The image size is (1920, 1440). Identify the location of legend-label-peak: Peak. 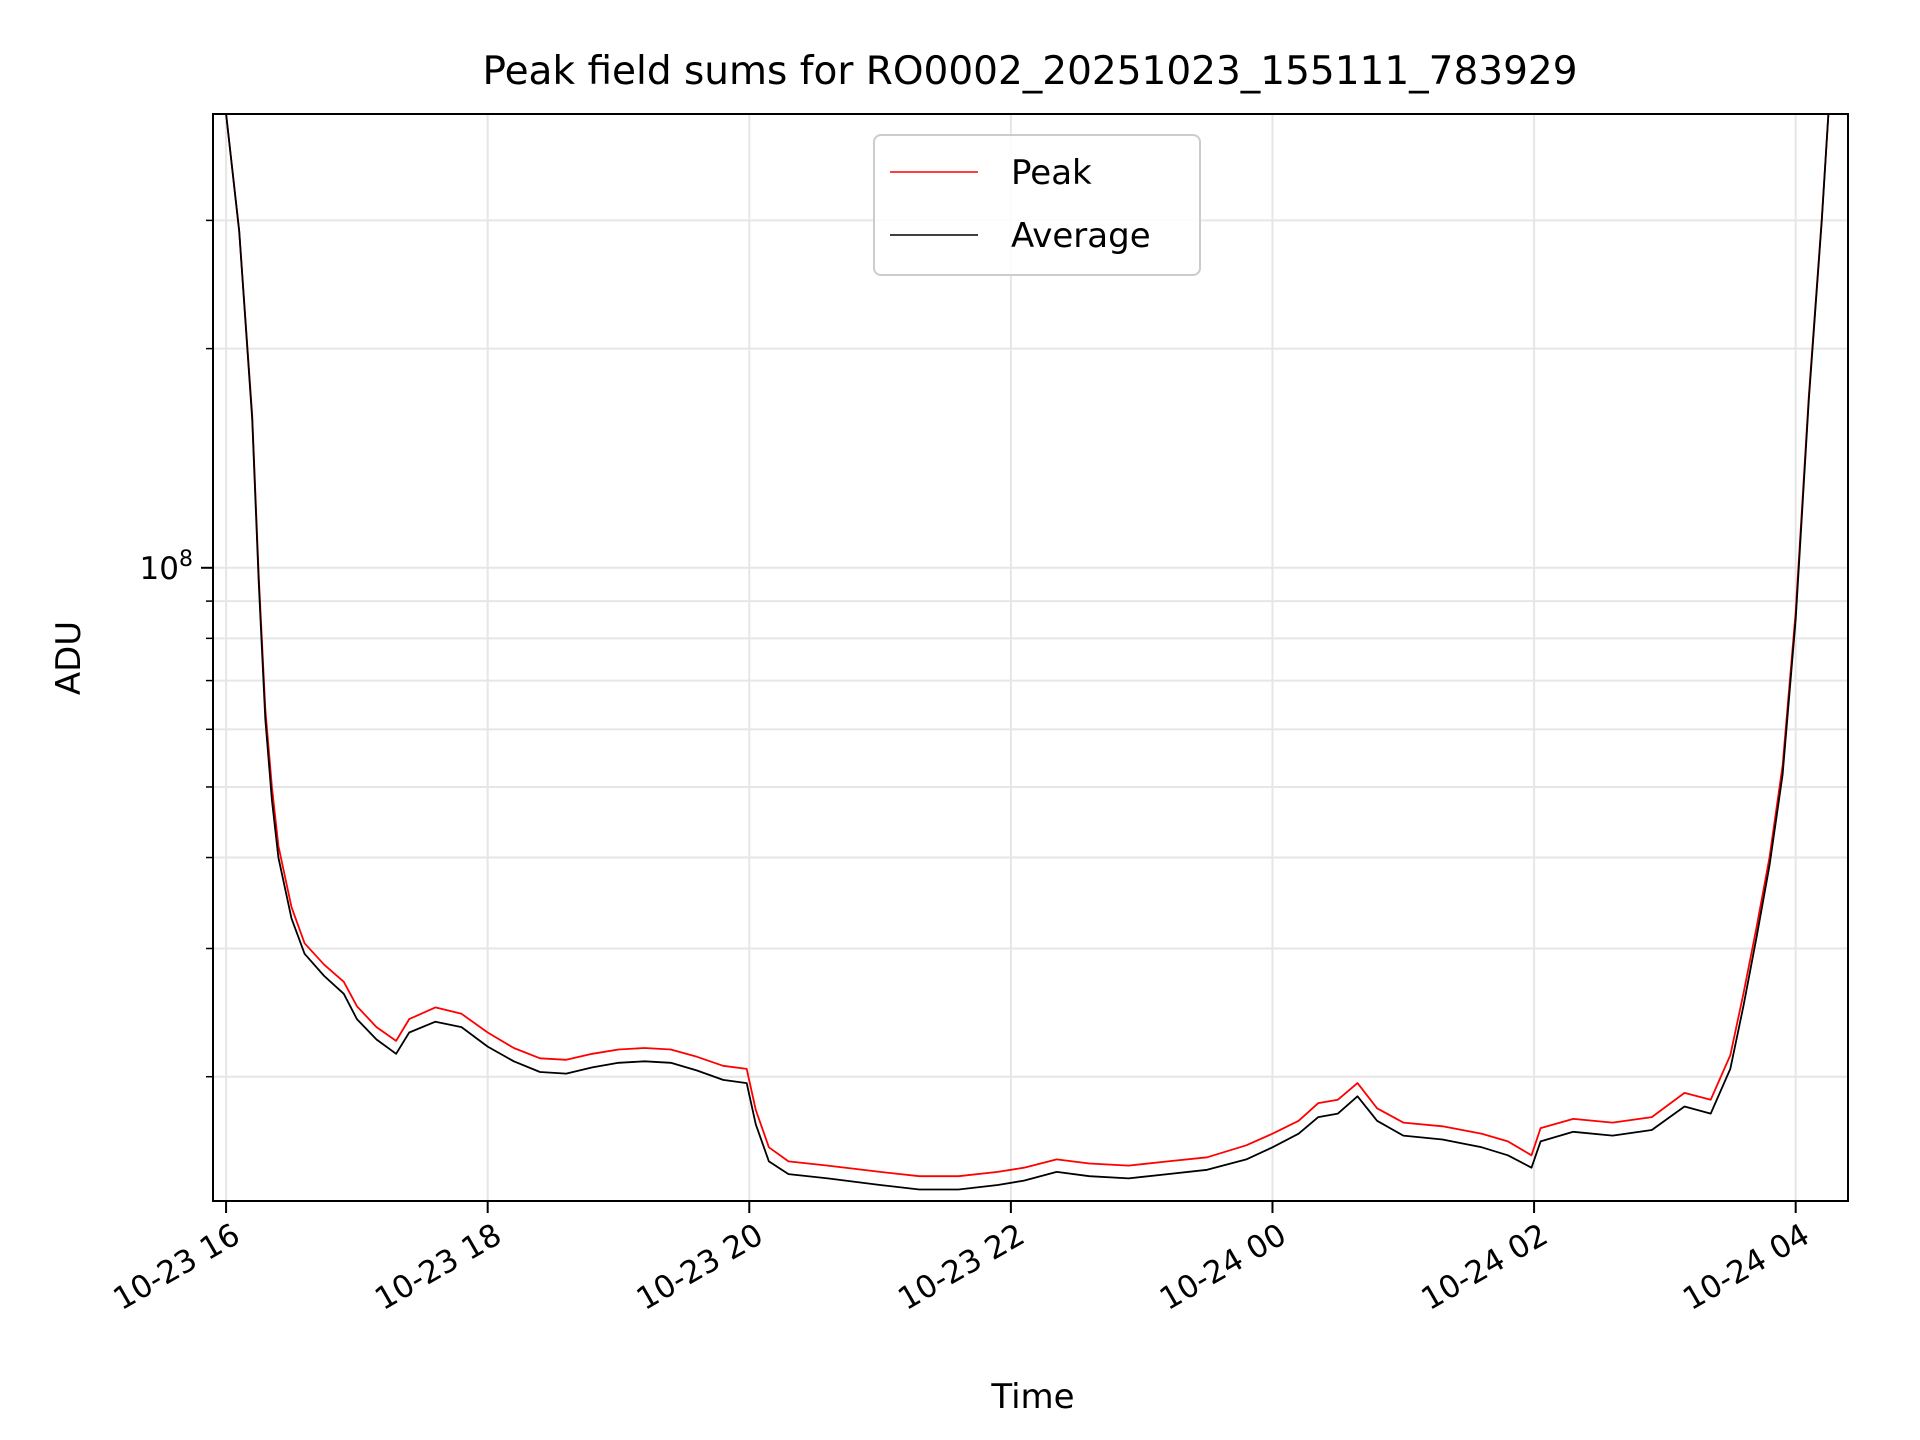
(1051, 173).